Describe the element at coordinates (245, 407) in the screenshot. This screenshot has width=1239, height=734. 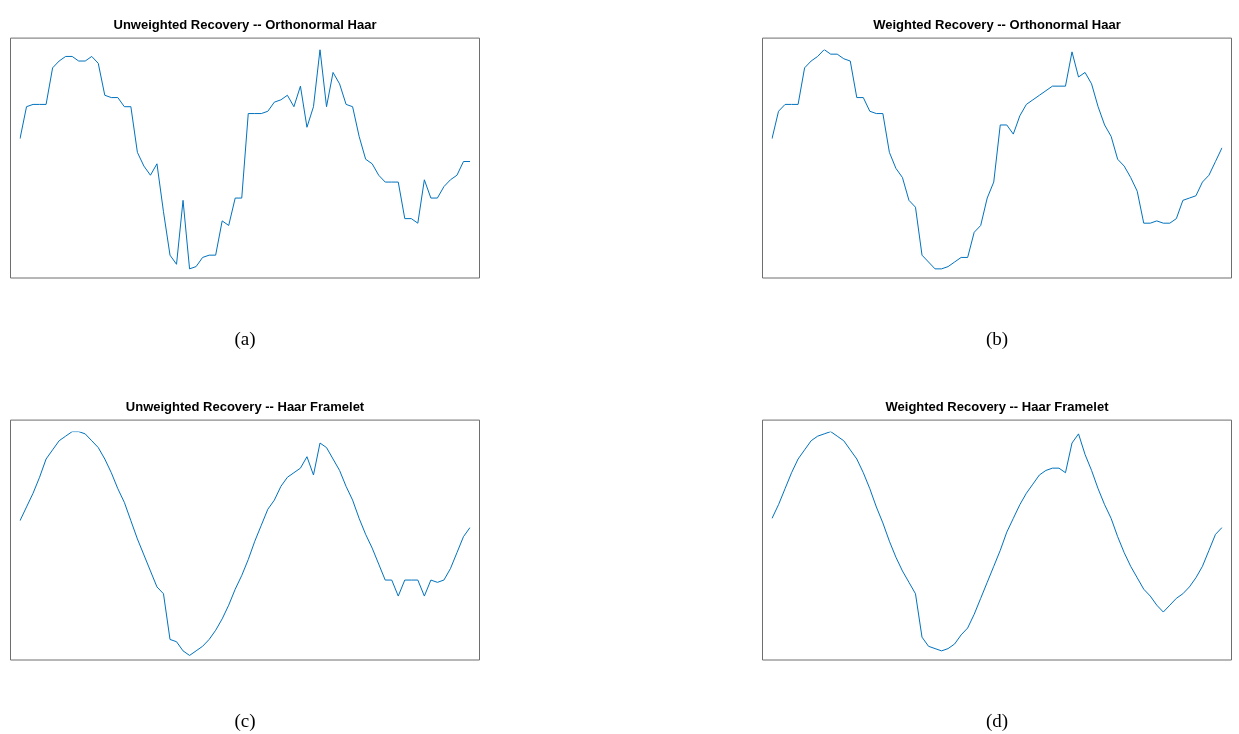
I see `chart-title: Unweighted Recovery -- Haar Framelet` at that location.